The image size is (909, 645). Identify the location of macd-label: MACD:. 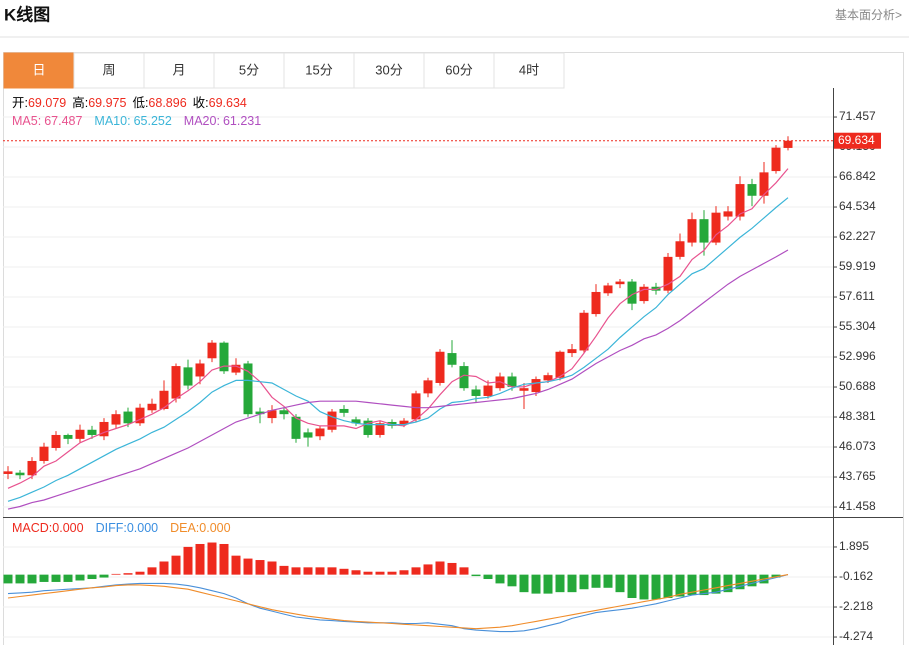
(32, 528).